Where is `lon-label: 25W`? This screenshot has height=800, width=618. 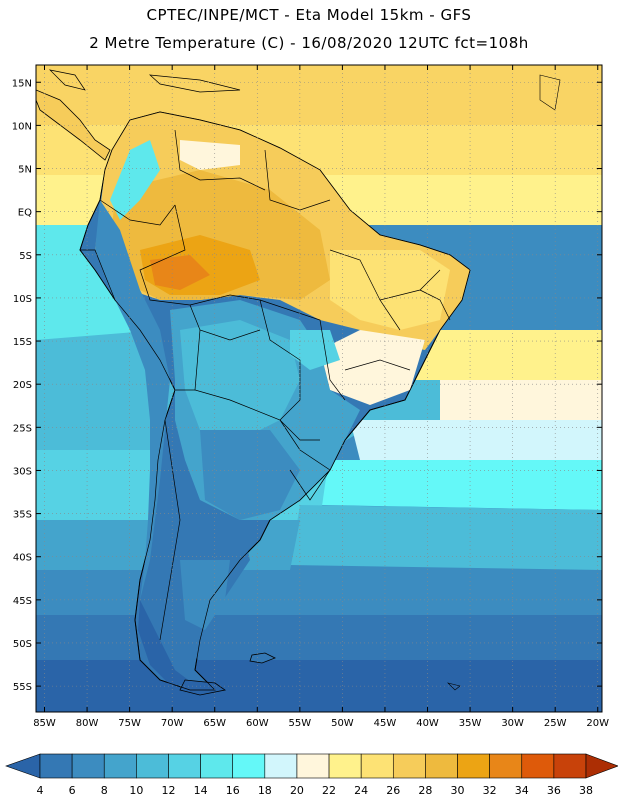 lon-label: 25W is located at coordinates (555, 723).